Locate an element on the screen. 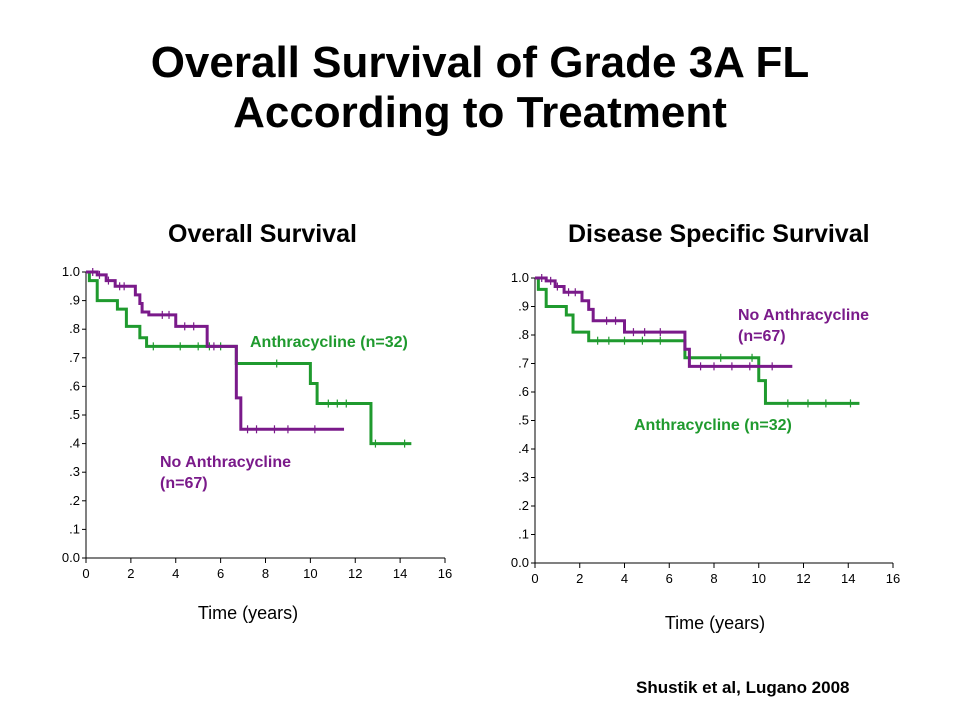 The height and width of the screenshot is (720, 960). slide-title-line-2: According to Treatment is located at coordinates (480, 112).